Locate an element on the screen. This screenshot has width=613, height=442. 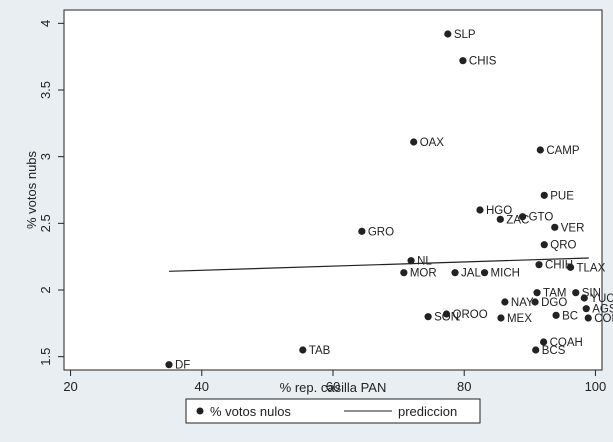
point-label-pue: PUE is located at coordinates (562, 196).